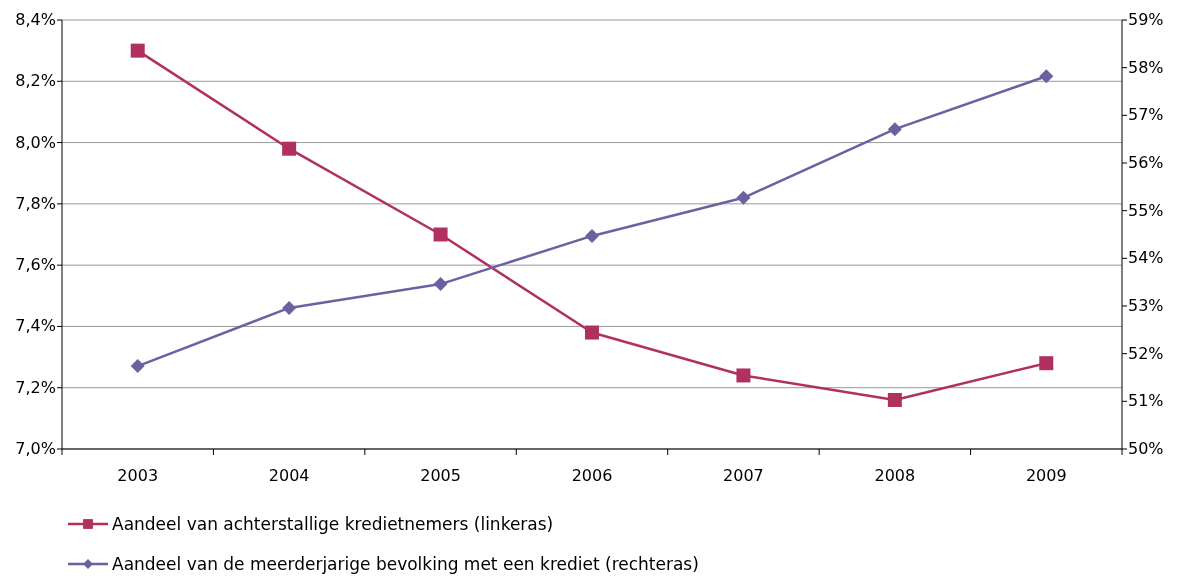 This screenshot has width=1181, height=585. Describe the element at coordinates (1146, 115) in the screenshot. I see `y2-tick-label: 57%` at that location.